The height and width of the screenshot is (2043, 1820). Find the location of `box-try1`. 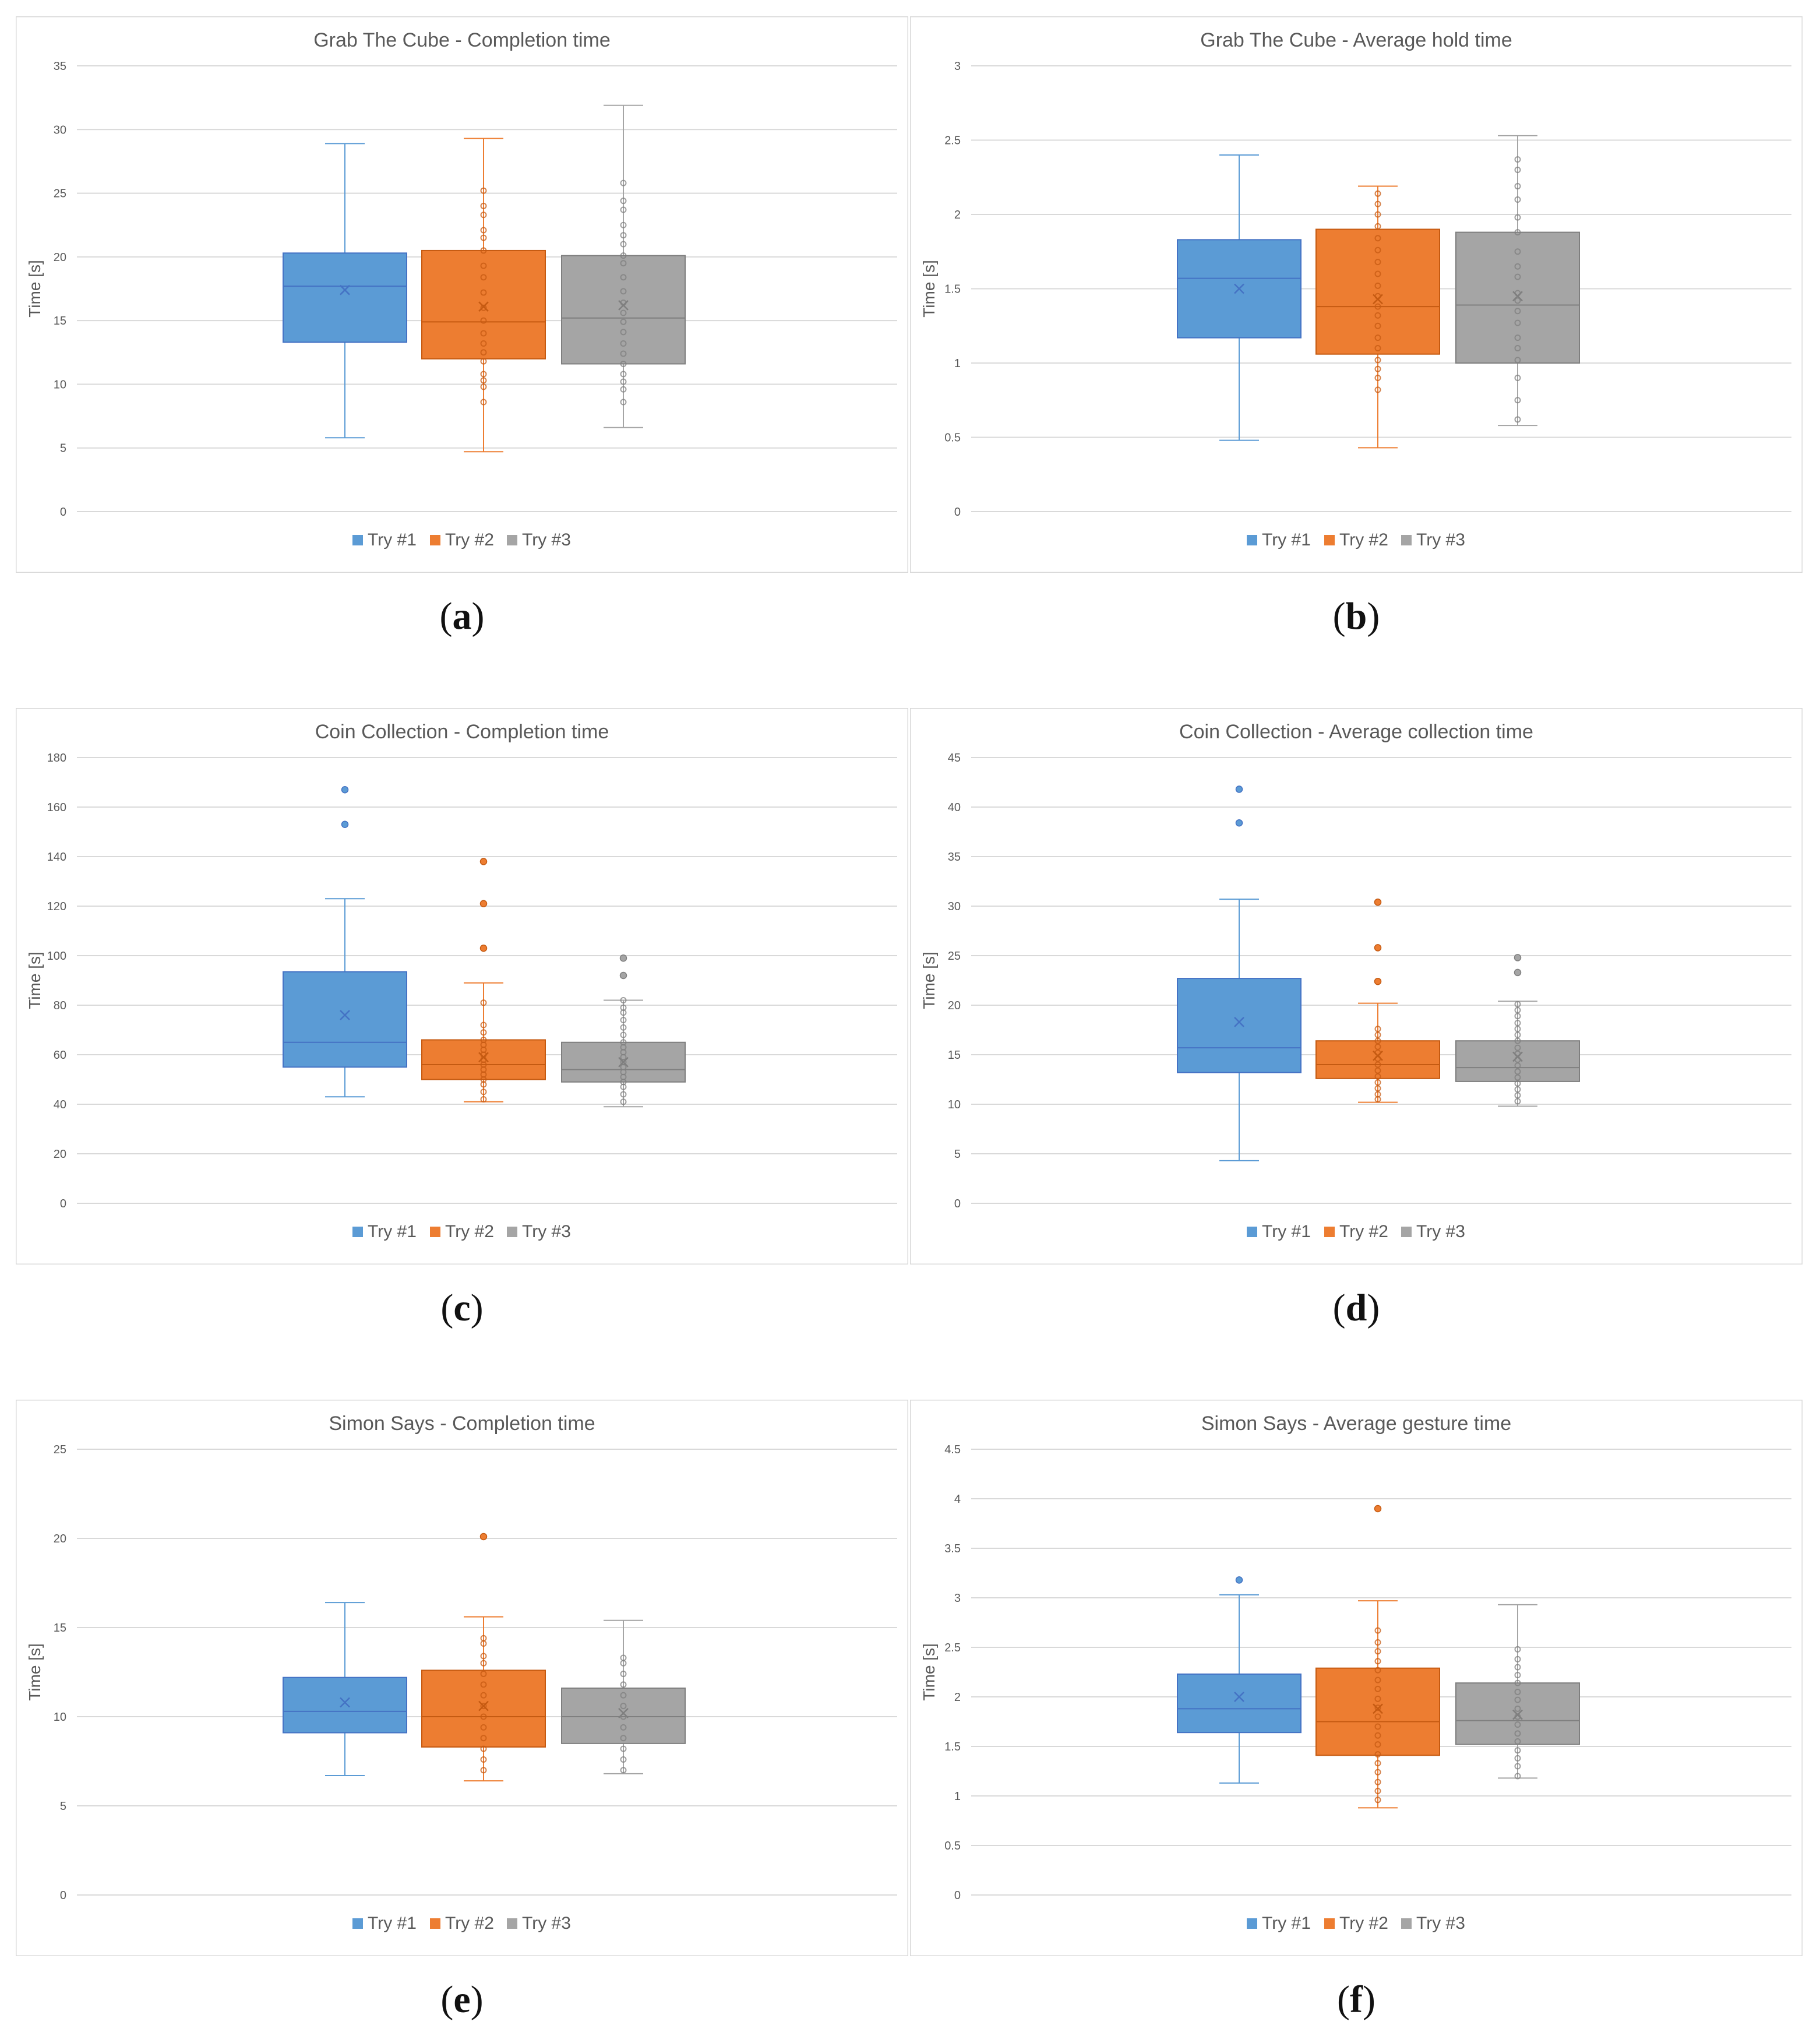

box-try1 is located at coordinates (1239, 974).